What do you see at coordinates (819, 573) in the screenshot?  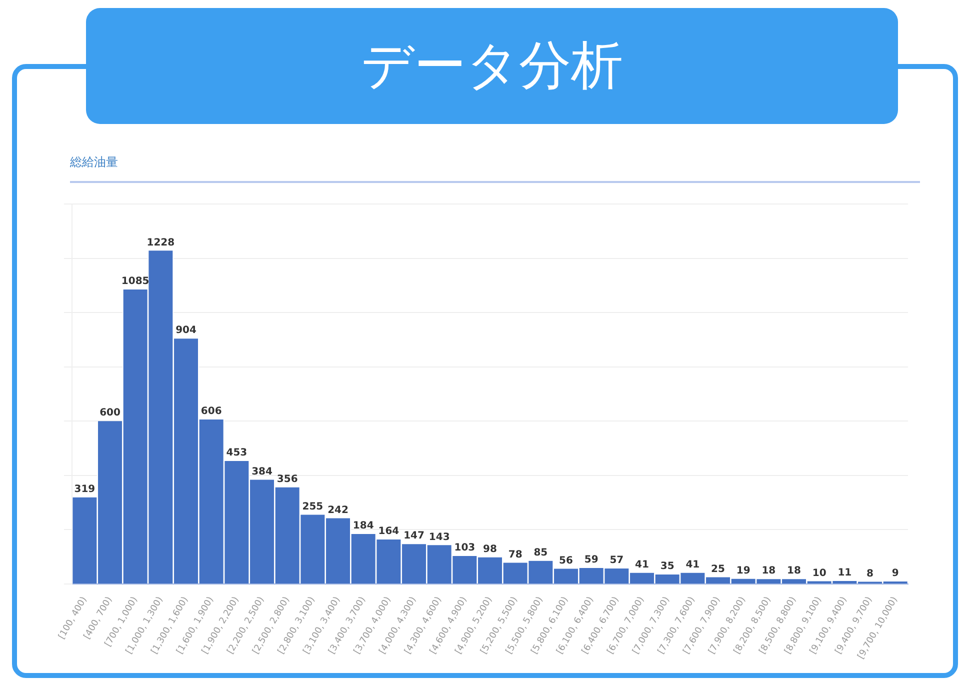 I see `data-label: 10` at bounding box center [819, 573].